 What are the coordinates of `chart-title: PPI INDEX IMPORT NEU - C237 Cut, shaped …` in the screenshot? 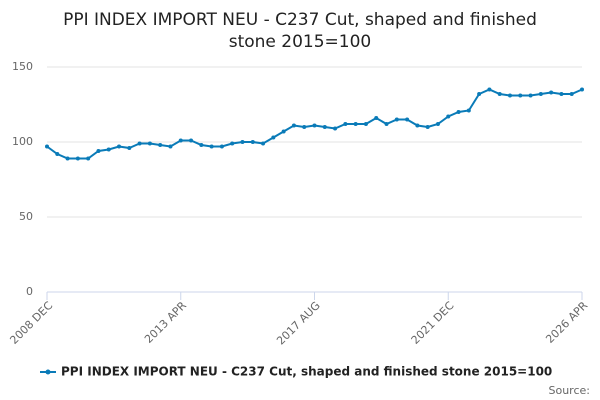 It's located at (300, 31).